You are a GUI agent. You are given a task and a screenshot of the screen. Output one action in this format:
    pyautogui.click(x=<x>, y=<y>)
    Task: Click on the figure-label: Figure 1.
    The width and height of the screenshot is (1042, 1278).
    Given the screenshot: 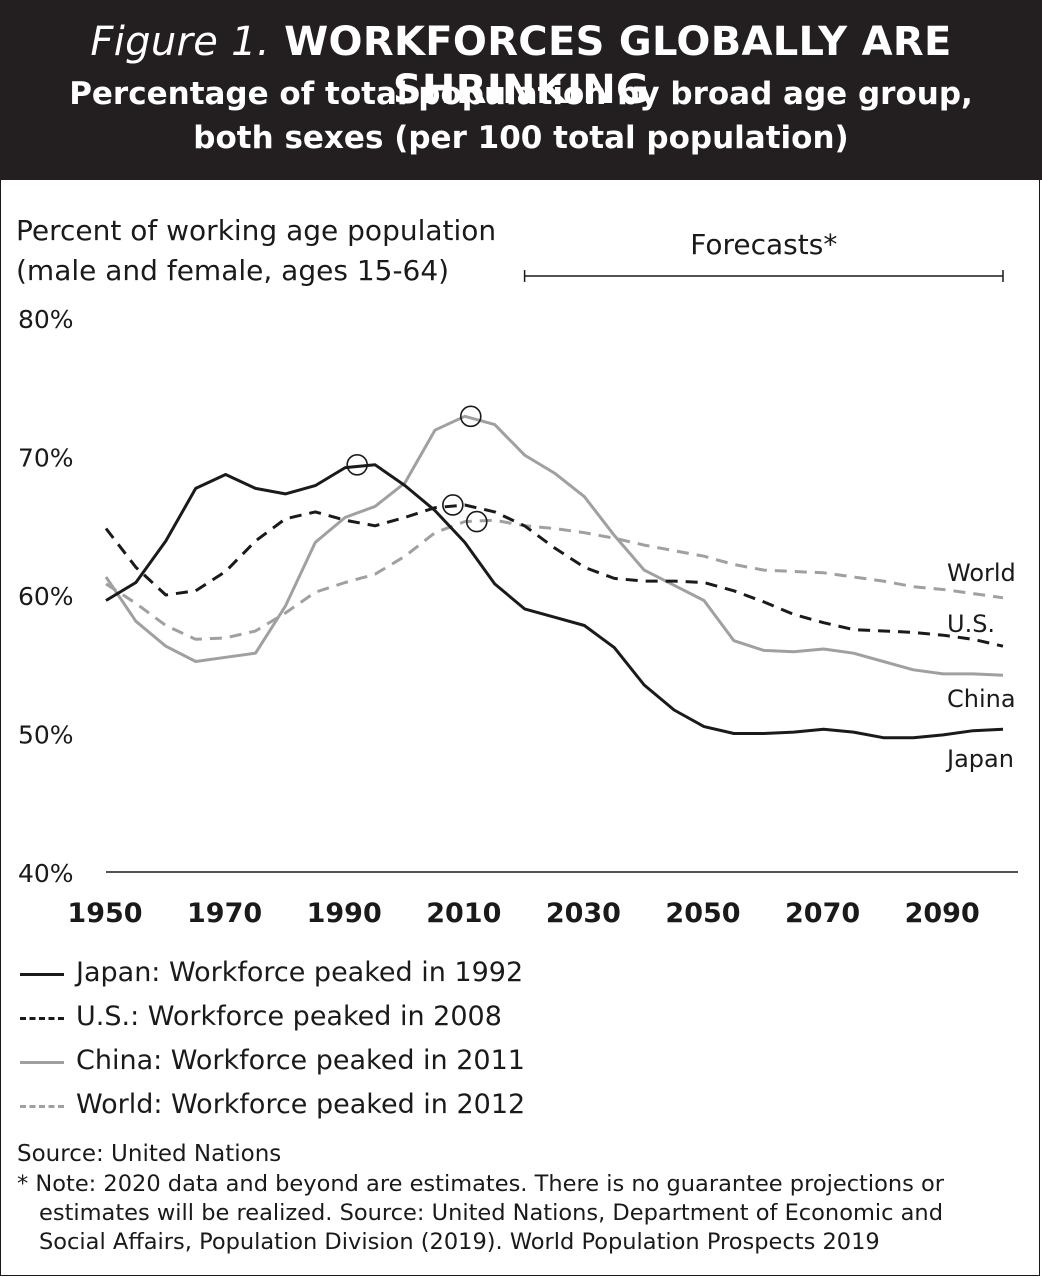 What is the action you would take?
    pyautogui.click(x=180, y=42)
    